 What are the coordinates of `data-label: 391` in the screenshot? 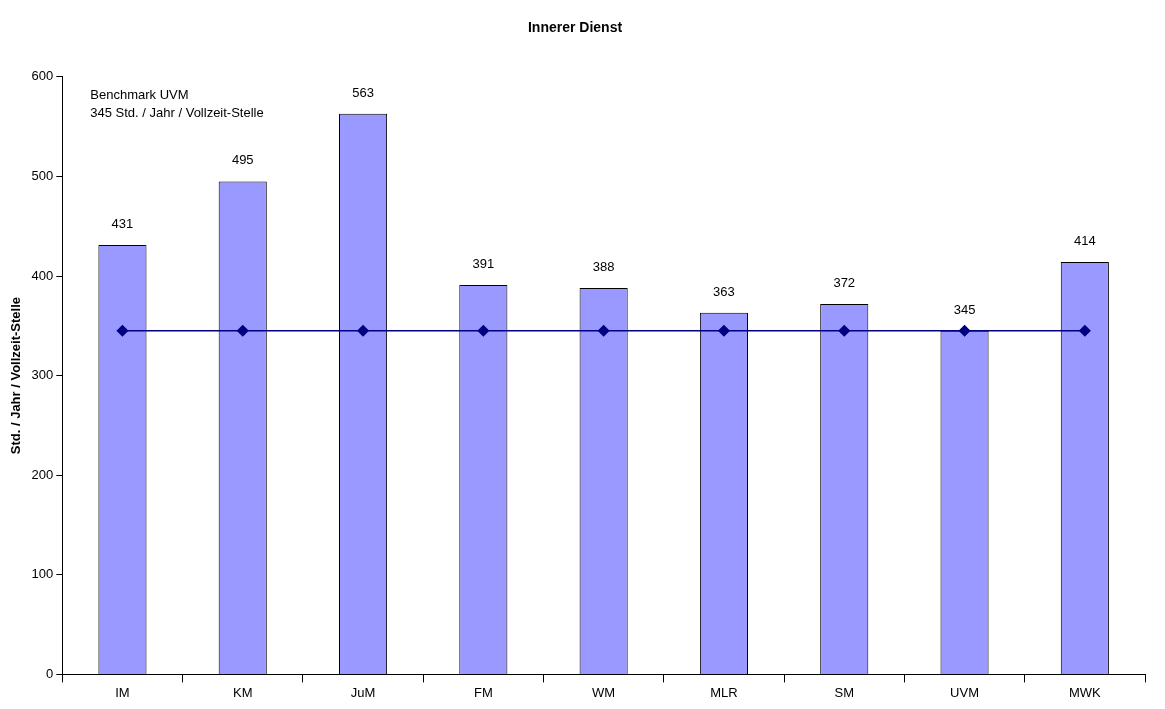 It's located at (483, 264).